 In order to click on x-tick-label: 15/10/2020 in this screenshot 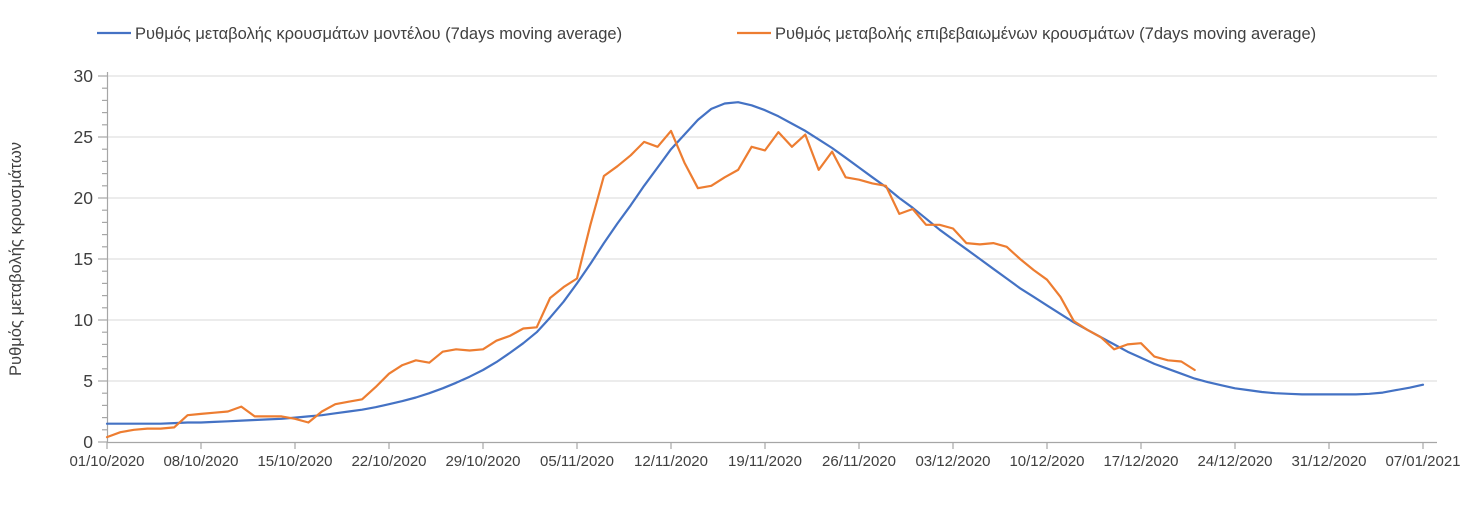, I will do `click(294, 461)`.